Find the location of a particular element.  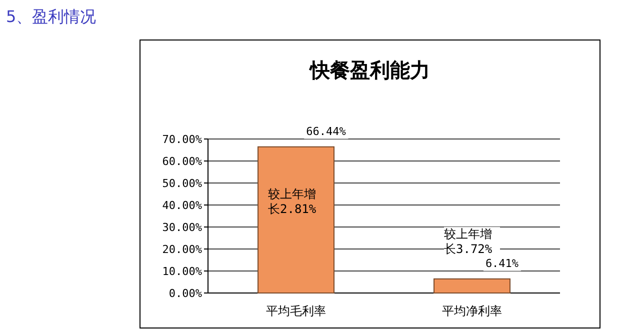

data-label: 6.41% is located at coordinates (502, 263).